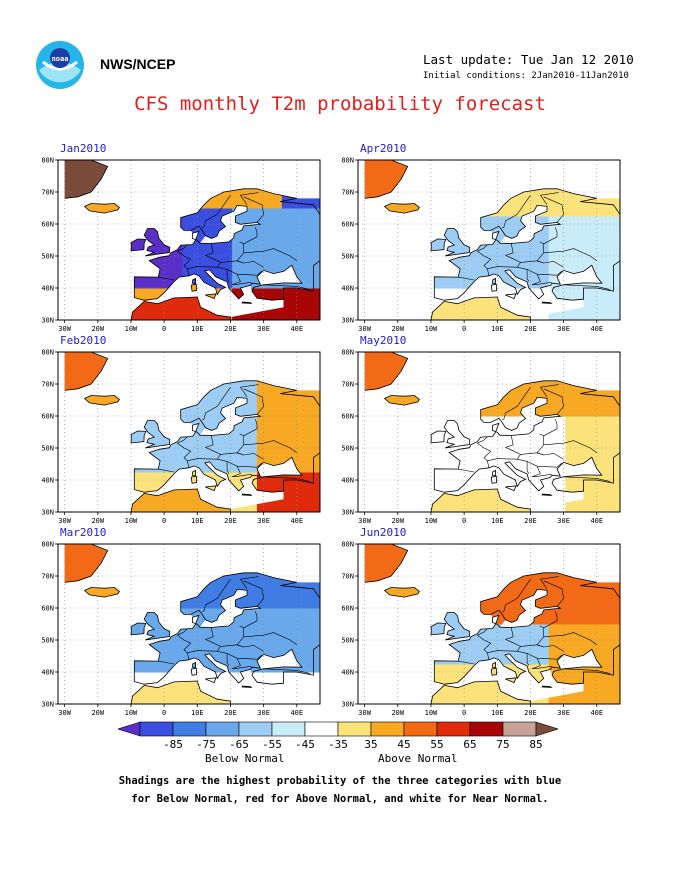  Describe the element at coordinates (536, 744) in the screenshot. I see `colorbar-tick-label: 85` at that location.